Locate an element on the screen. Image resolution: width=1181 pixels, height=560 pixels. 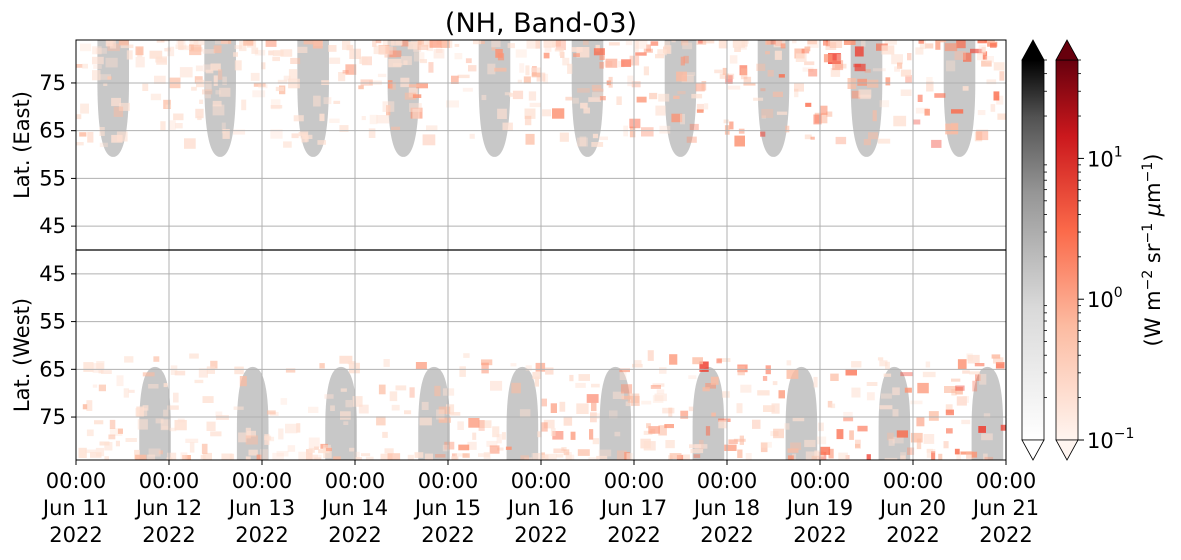
x-tick-label: Jun 20 is located at coordinates (912, 508).